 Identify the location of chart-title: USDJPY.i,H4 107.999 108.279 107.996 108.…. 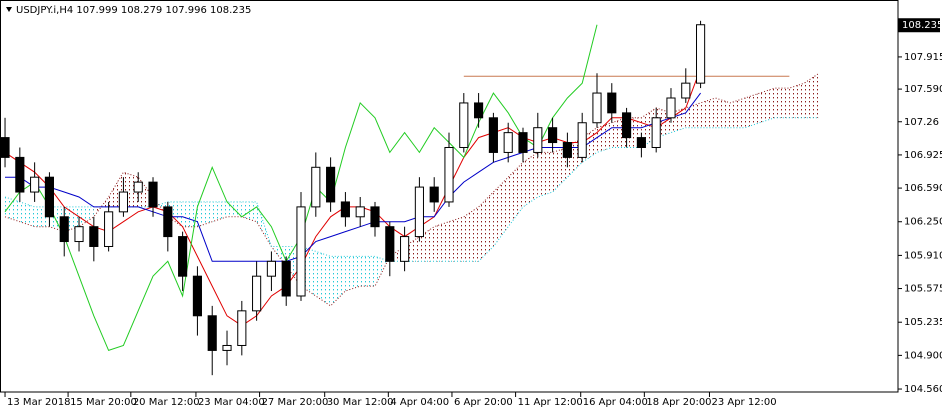
(133, 10).